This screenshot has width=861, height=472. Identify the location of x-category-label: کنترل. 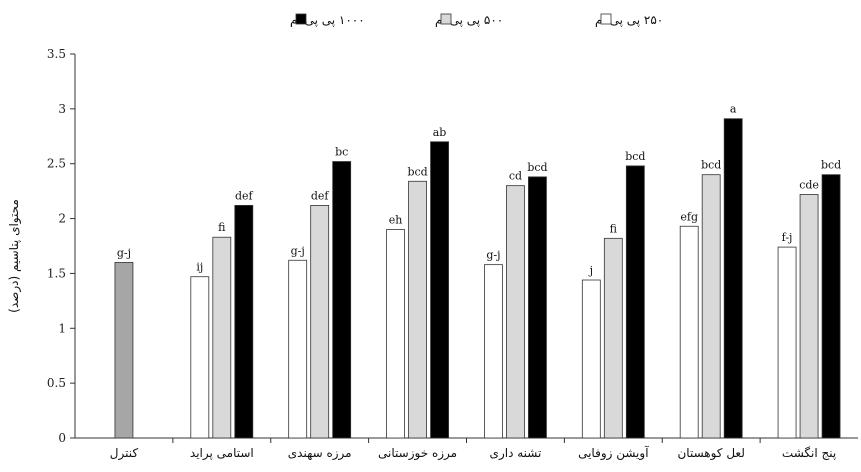
(124, 453).